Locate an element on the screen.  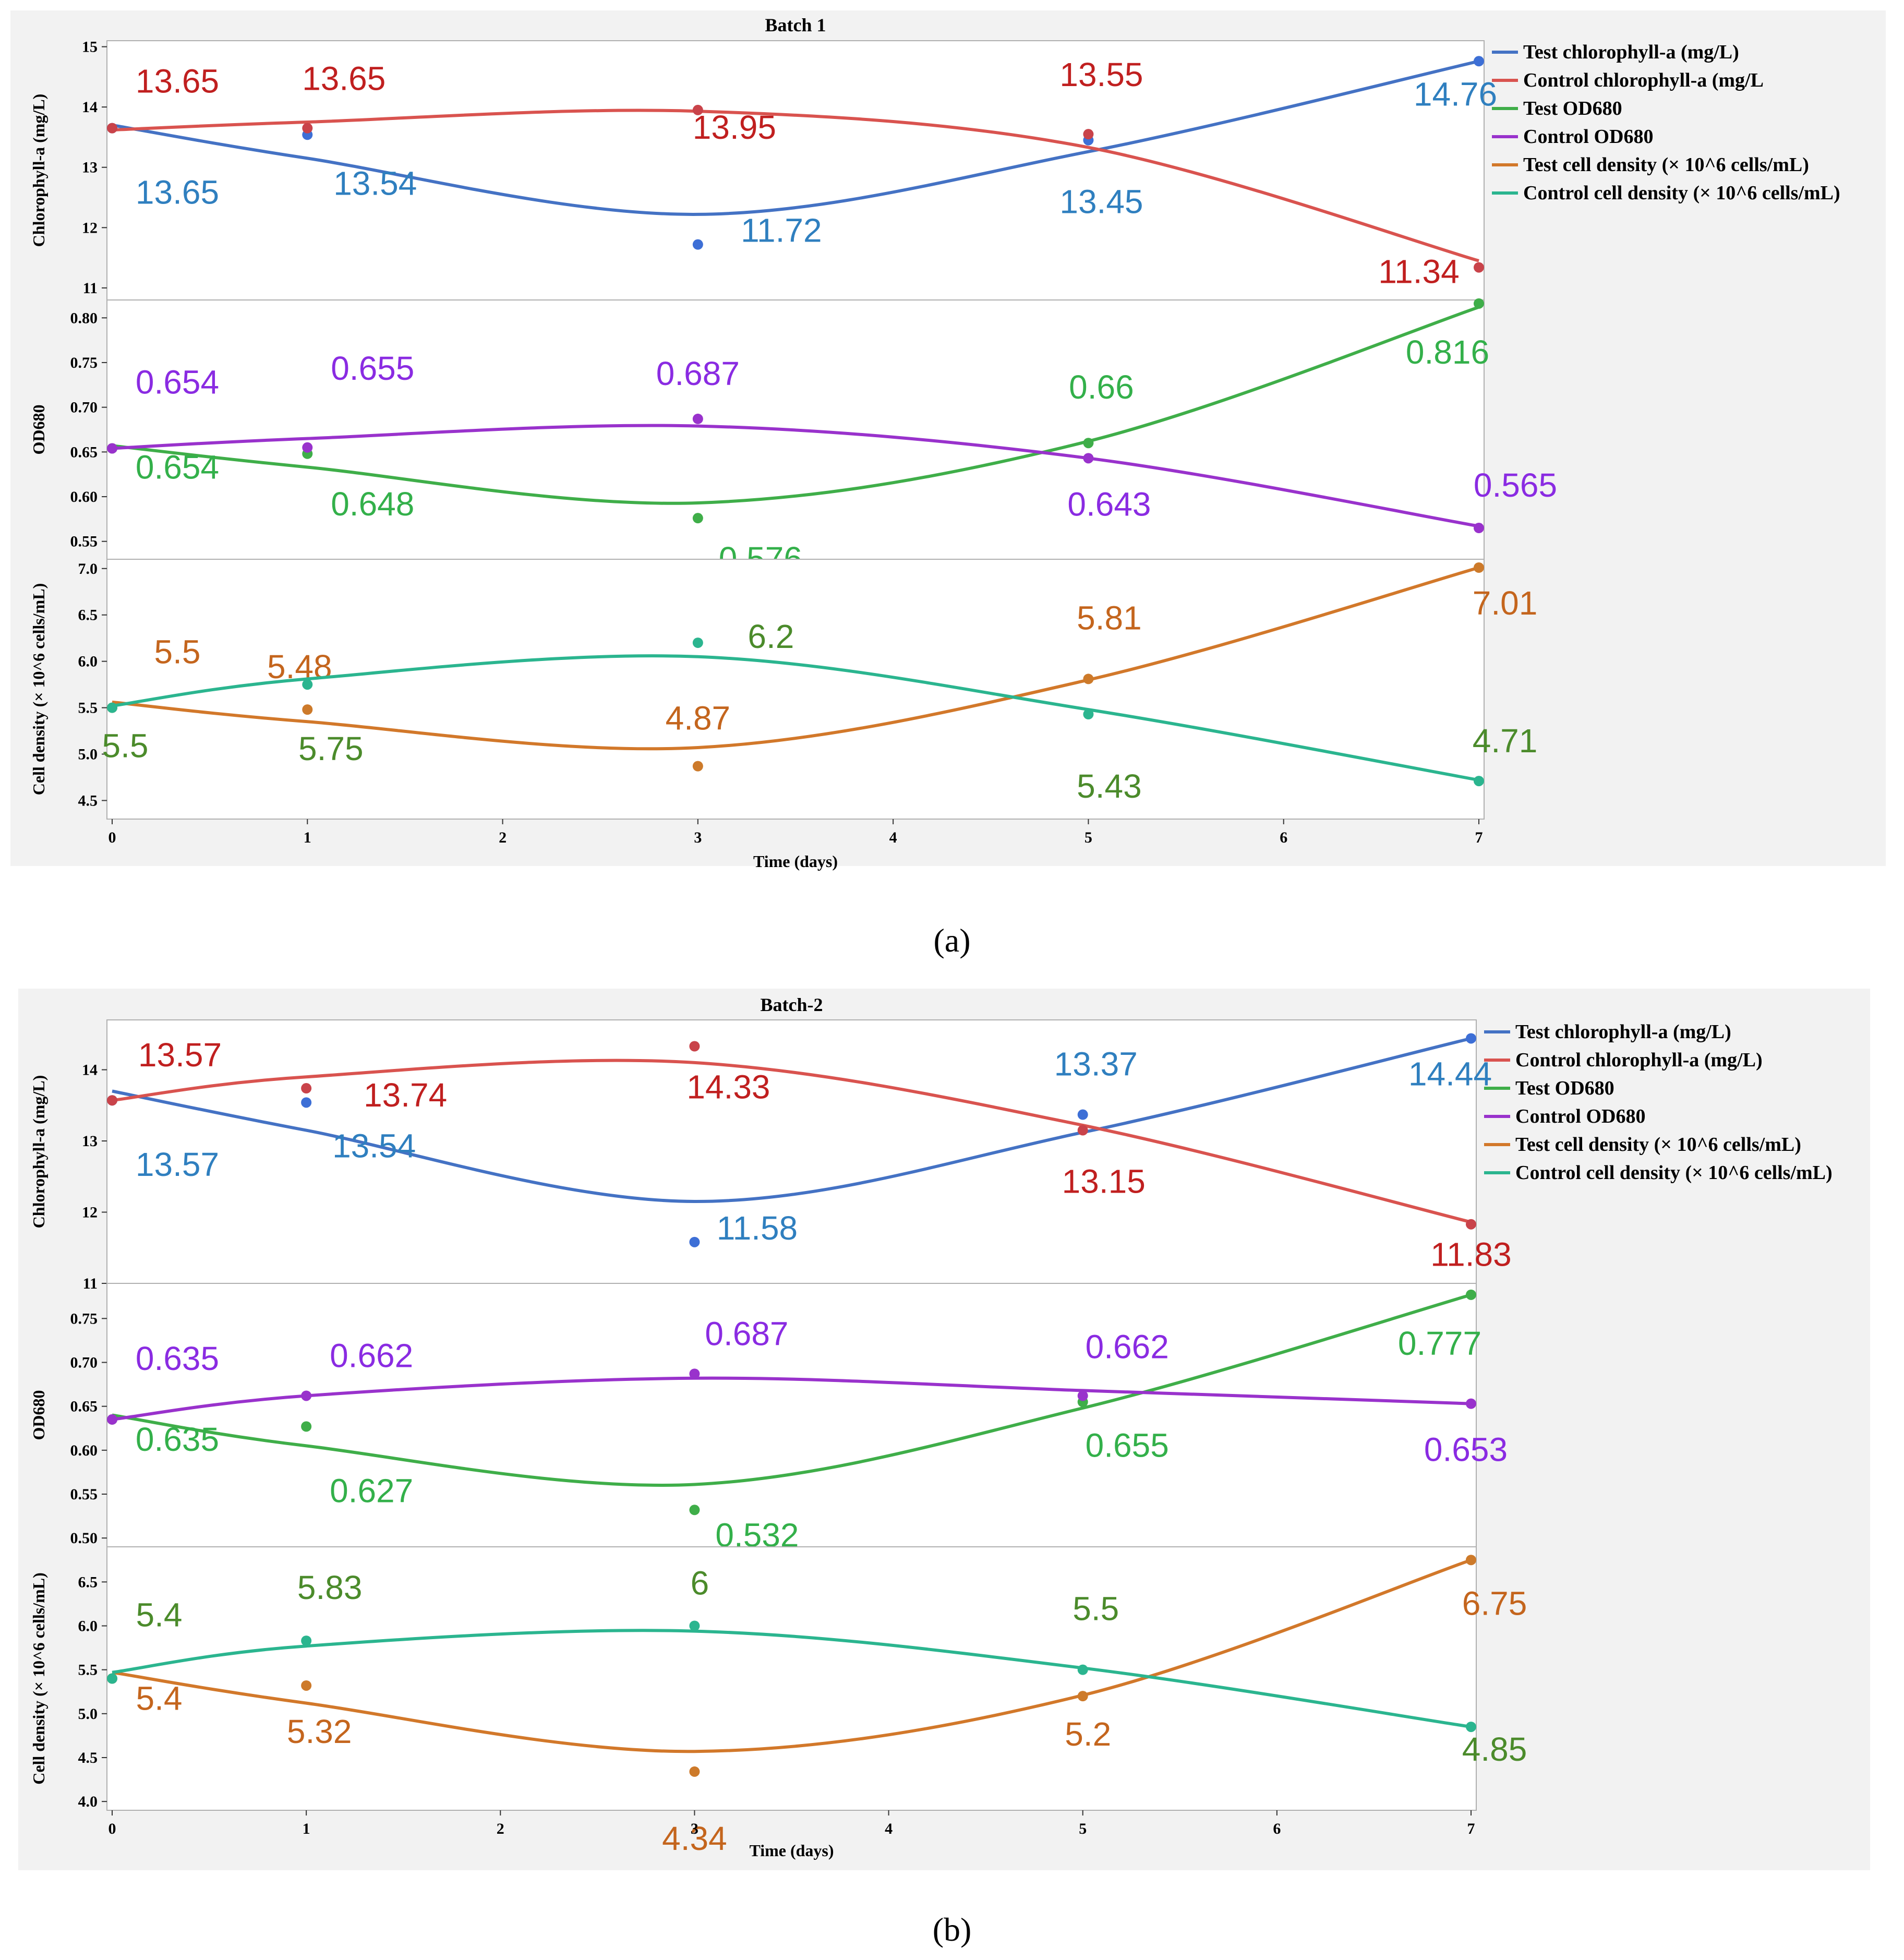
series-2: 0.654 0.655 0.687 0.643 0.565 is located at coordinates (832, 442).